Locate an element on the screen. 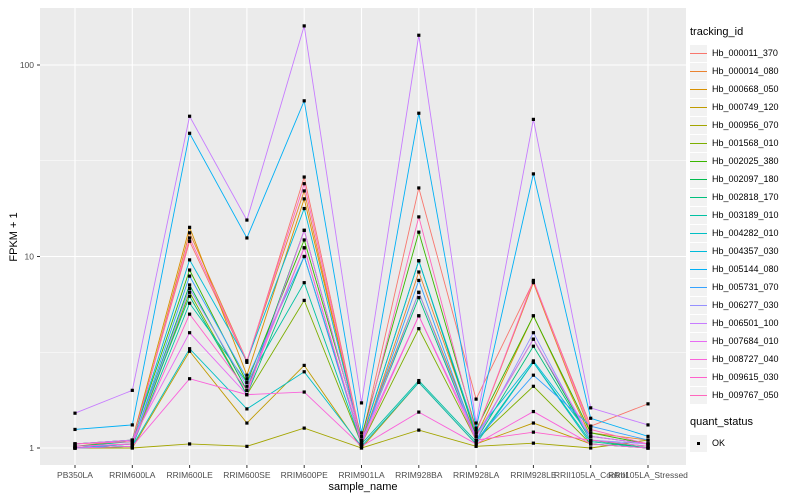  legend-item-label: Hb_000014_080 is located at coordinates (745, 71).